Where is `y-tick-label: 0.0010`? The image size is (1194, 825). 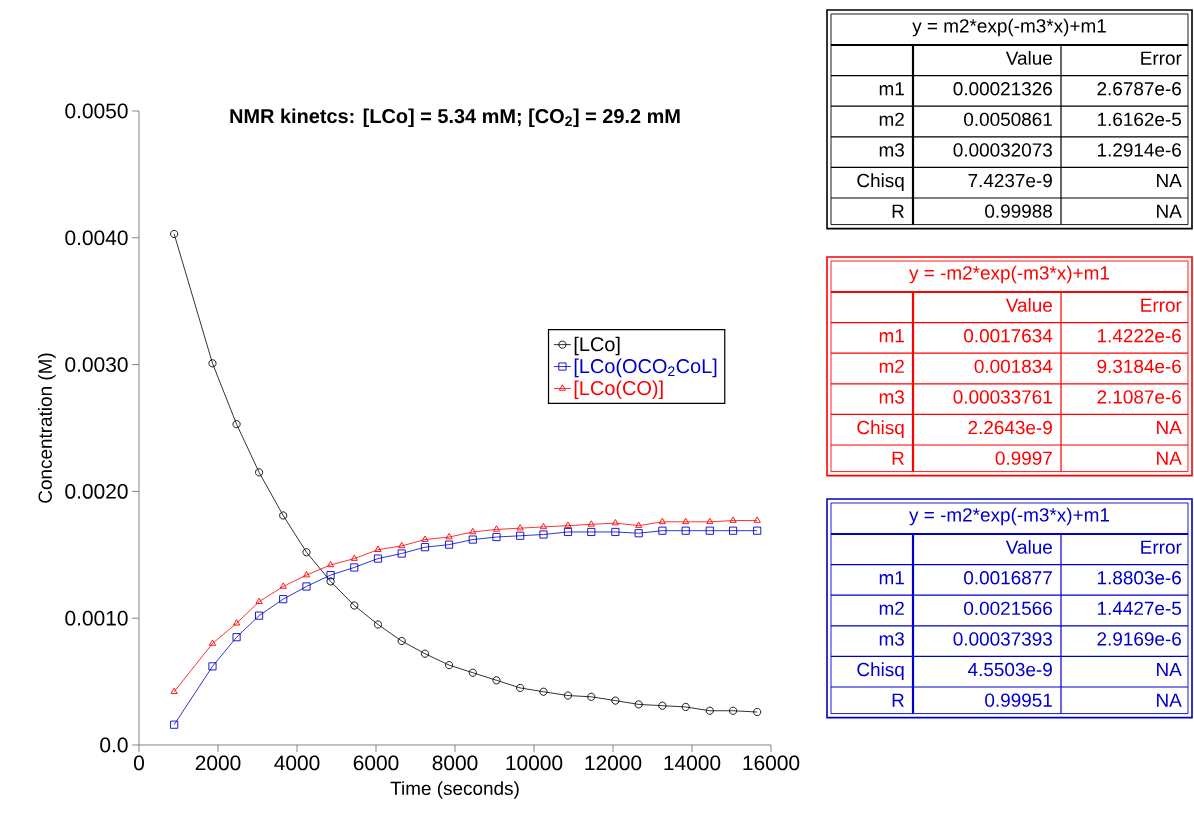
y-tick-label: 0.0010 is located at coordinates (96, 618).